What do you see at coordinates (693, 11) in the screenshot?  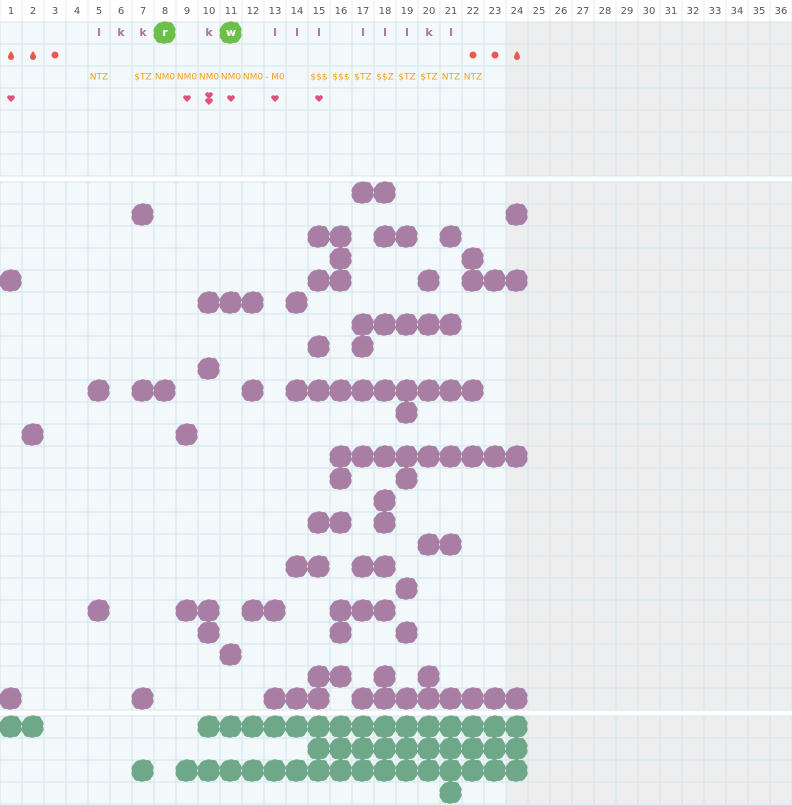 I see `column-number: 32` at bounding box center [693, 11].